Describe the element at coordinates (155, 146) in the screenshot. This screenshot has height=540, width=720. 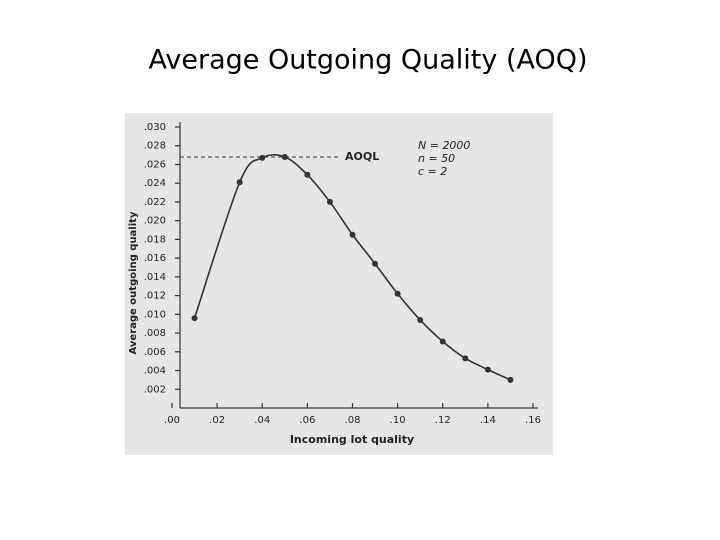
I see `y-tick-label: .028` at that location.